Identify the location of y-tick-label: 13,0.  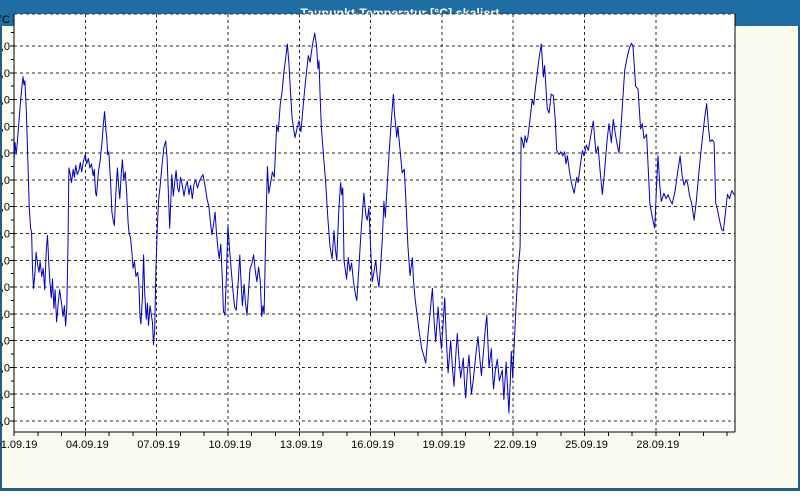
(5, 154).